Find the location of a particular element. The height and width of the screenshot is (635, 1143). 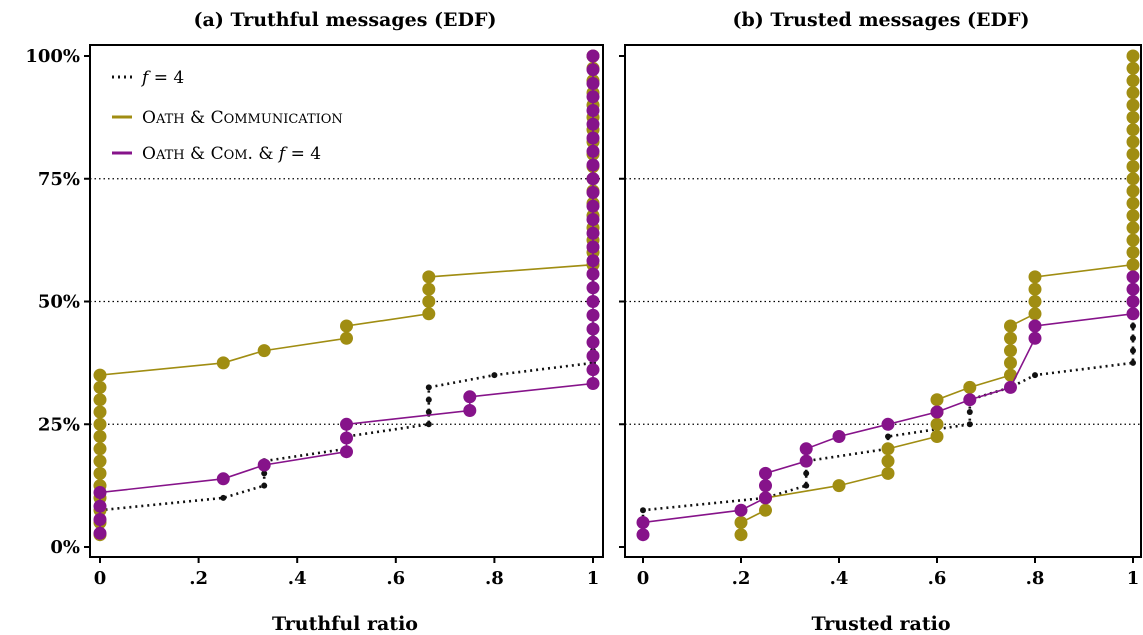

y-tick-label: 25% is located at coordinates (59, 424).